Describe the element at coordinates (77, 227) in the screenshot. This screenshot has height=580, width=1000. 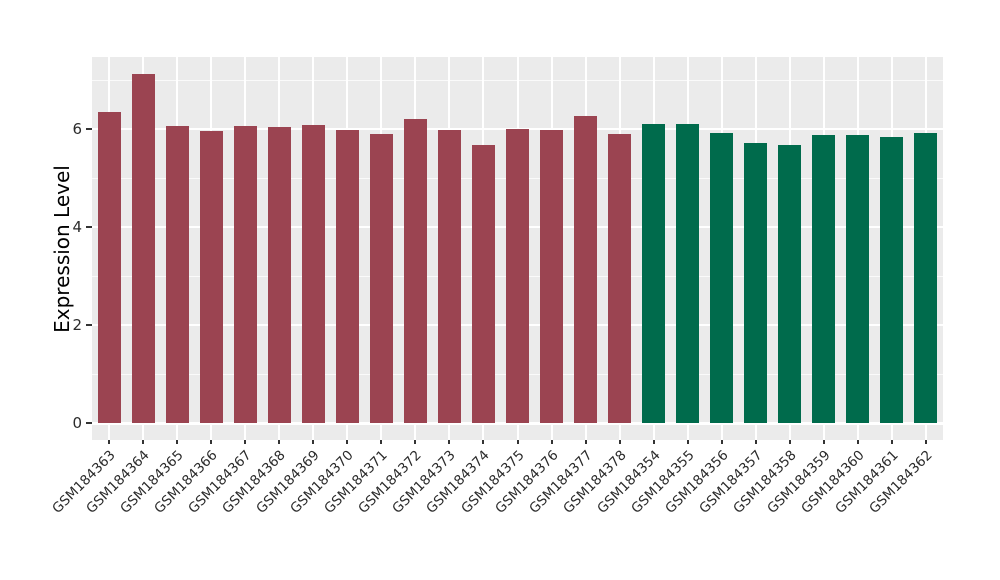
I see `y-tick-label-4: 4` at that location.